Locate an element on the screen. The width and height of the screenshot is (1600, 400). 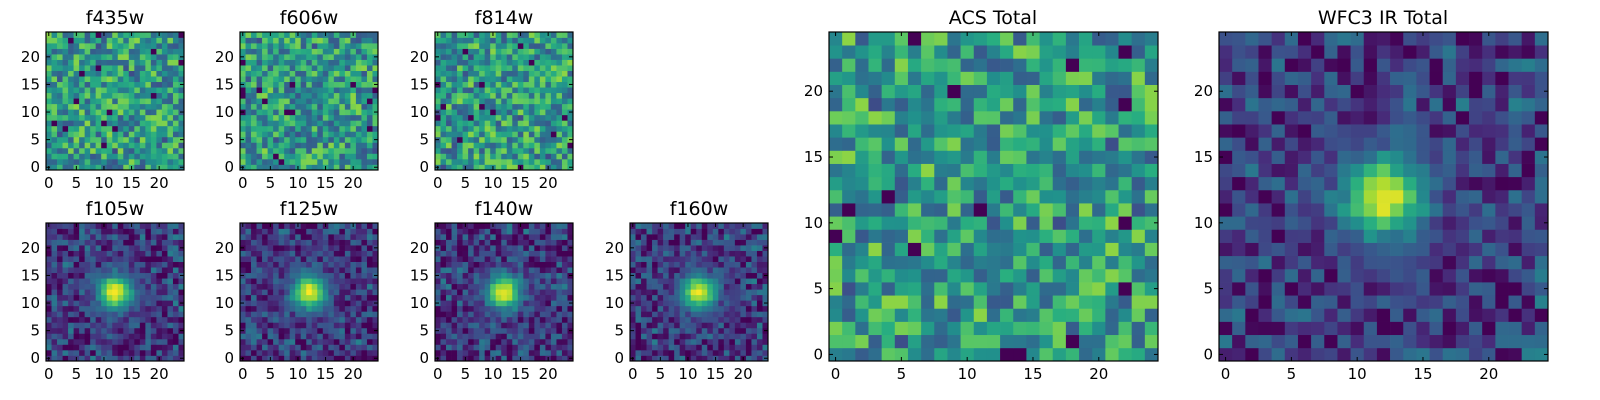
x-tick-label: 10 is located at coordinates (103, 374).